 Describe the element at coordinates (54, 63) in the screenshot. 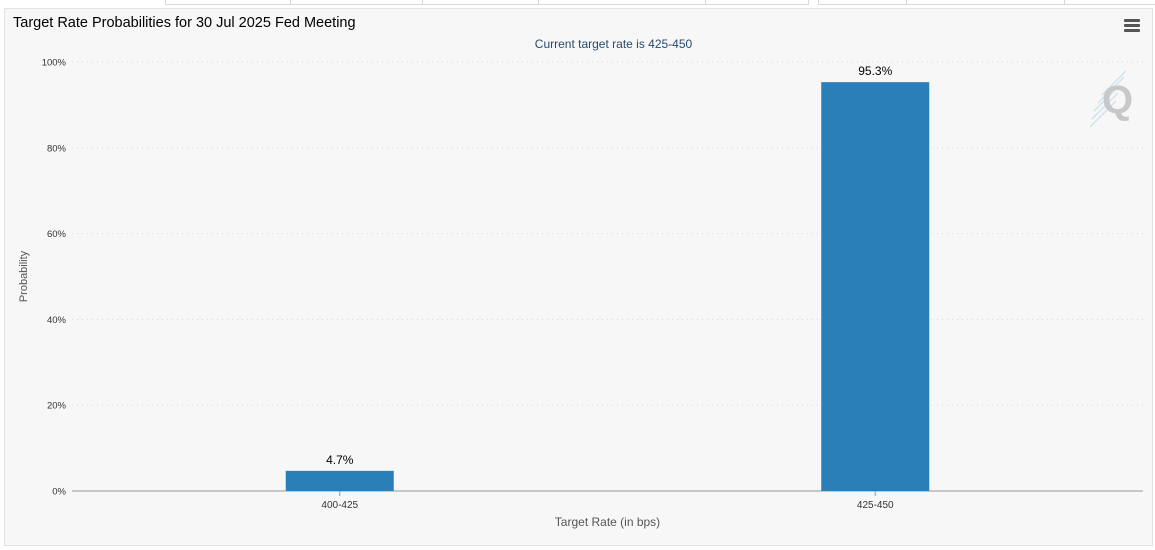

I see `y-tick-label: 100%` at that location.